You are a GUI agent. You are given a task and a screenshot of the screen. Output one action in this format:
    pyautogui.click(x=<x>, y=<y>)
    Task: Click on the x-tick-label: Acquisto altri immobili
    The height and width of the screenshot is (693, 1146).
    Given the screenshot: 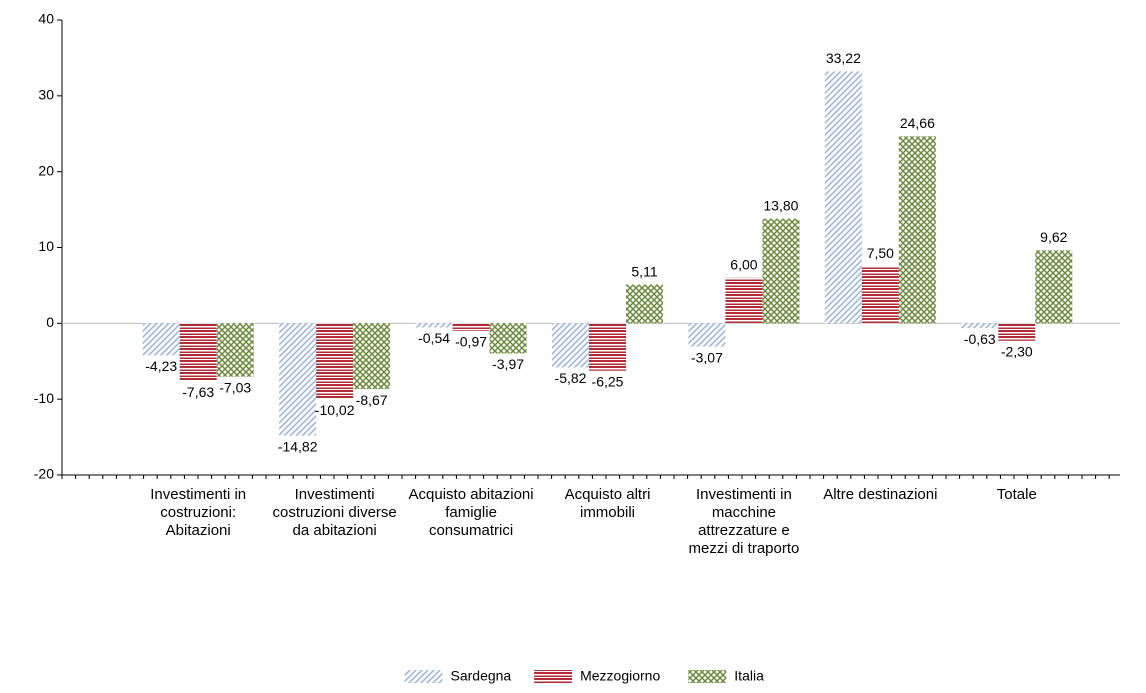 What is the action you would take?
    pyautogui.click(x=607, y=503)
    